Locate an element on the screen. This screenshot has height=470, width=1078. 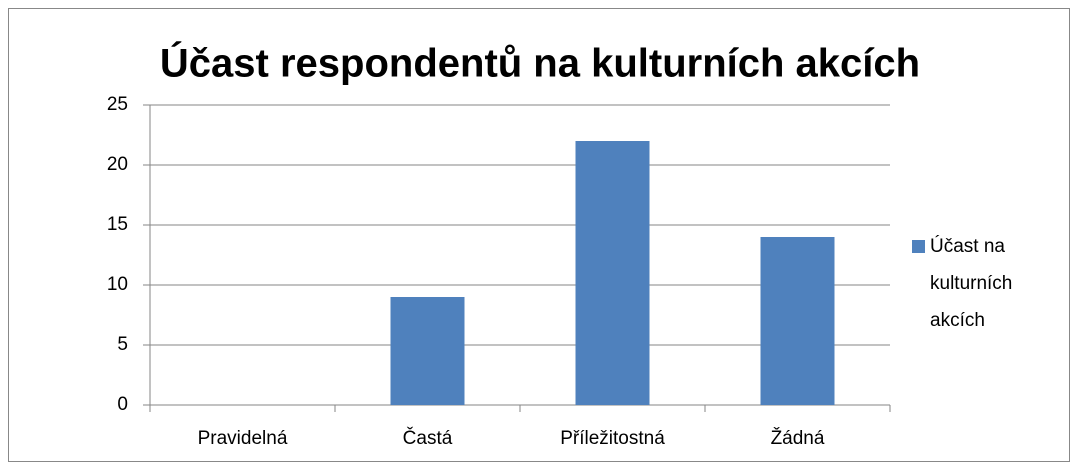
y-tick-label: 25 is located at coordinates (117, 104).